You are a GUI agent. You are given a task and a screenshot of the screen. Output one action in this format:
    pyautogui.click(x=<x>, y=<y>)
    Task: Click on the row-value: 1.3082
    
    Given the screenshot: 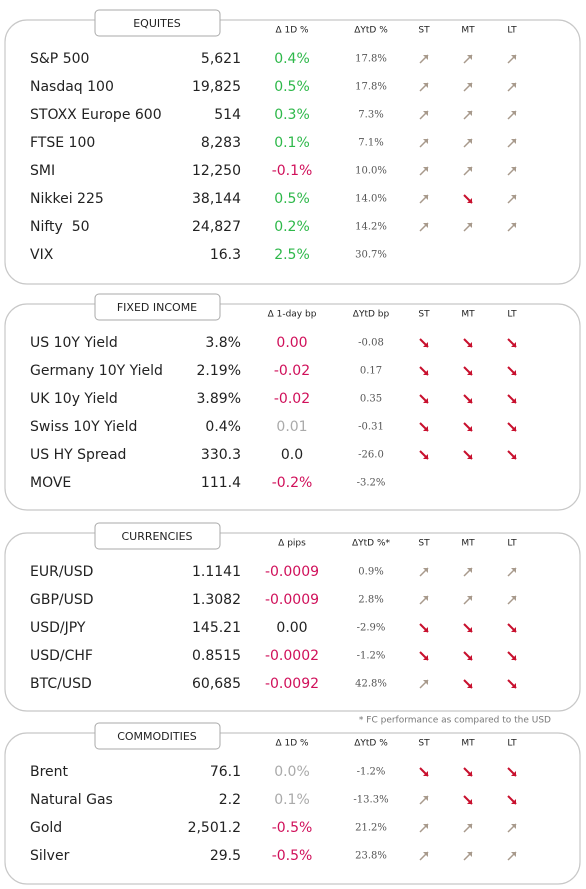 What is the action you would take?
    pyautogui.click(x=216, y=600)
    